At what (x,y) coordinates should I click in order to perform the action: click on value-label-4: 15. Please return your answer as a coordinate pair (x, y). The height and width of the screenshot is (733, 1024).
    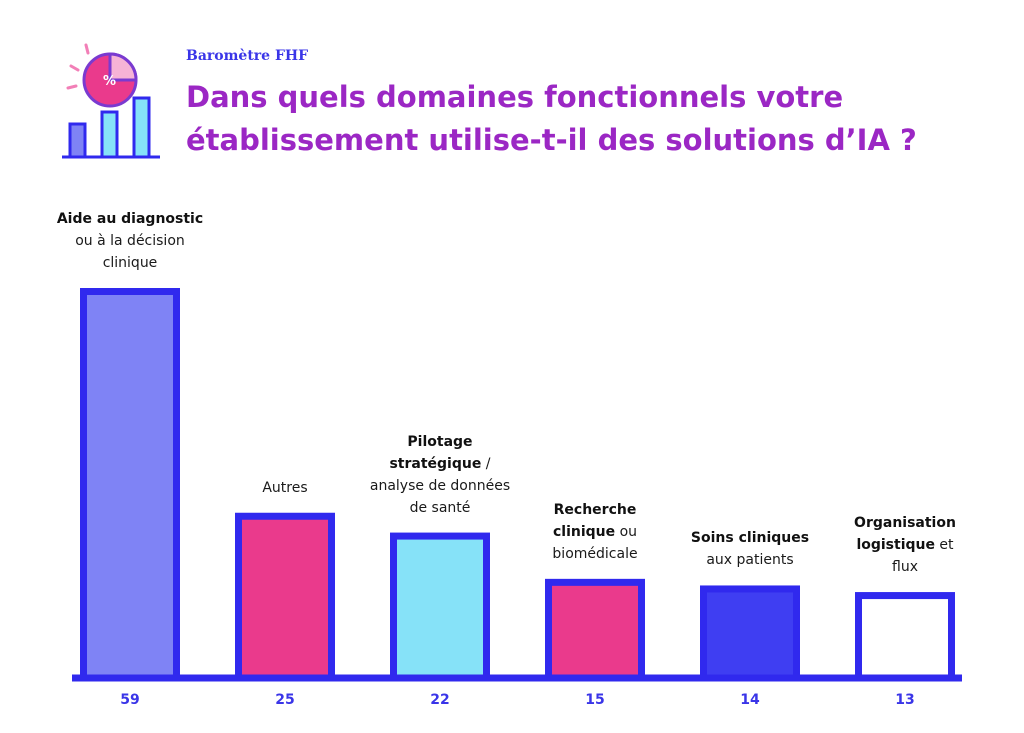
    Looking at the image, I should click on (595, 700).